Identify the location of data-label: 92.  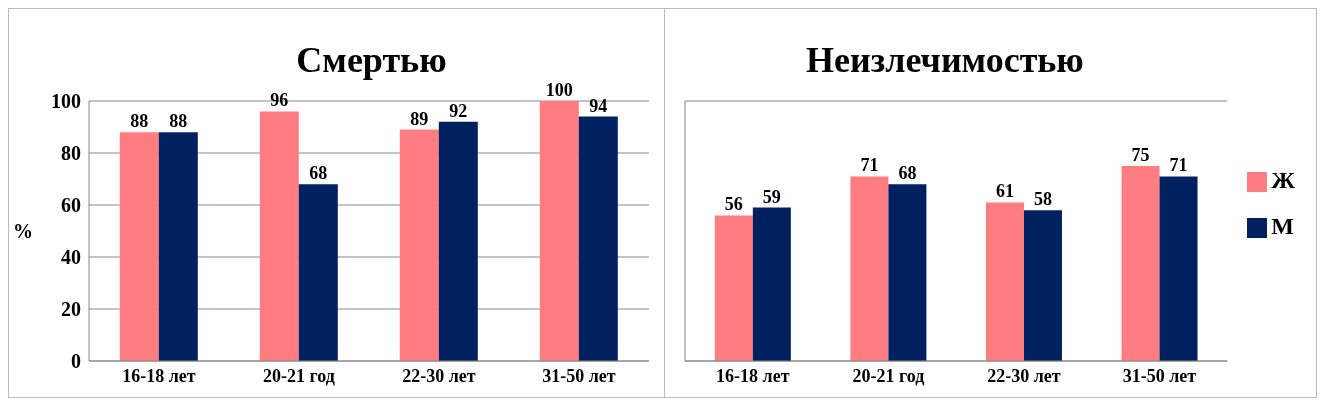
(458, 110).